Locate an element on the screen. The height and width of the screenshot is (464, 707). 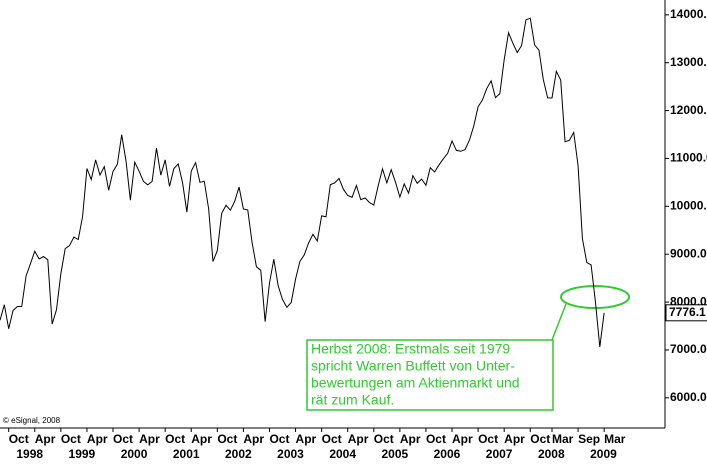
x-year-label: 2007 is located at coordinates (499, 454).